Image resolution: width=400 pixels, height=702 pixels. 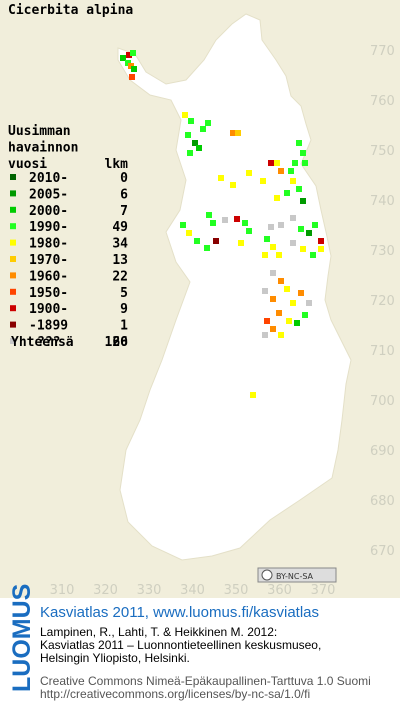 What do you see at coordinates (48, 260) in the screenshot?
I see `legend-period: 1970-` at bounding box center [48, 260].